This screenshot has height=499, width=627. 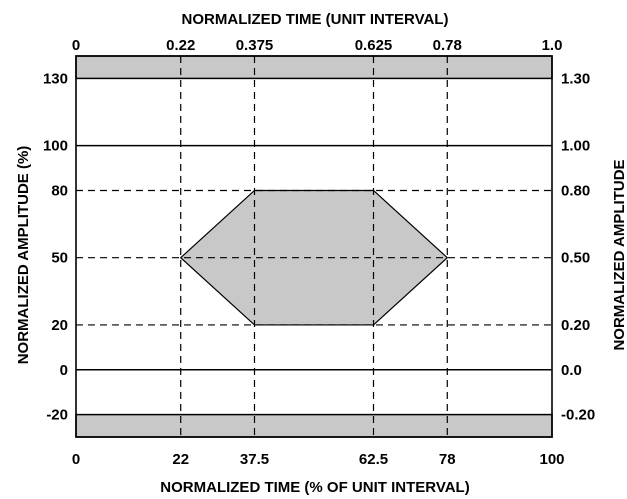 I want to click on right-tick-label: 0.20, so click(x=575, y=325).